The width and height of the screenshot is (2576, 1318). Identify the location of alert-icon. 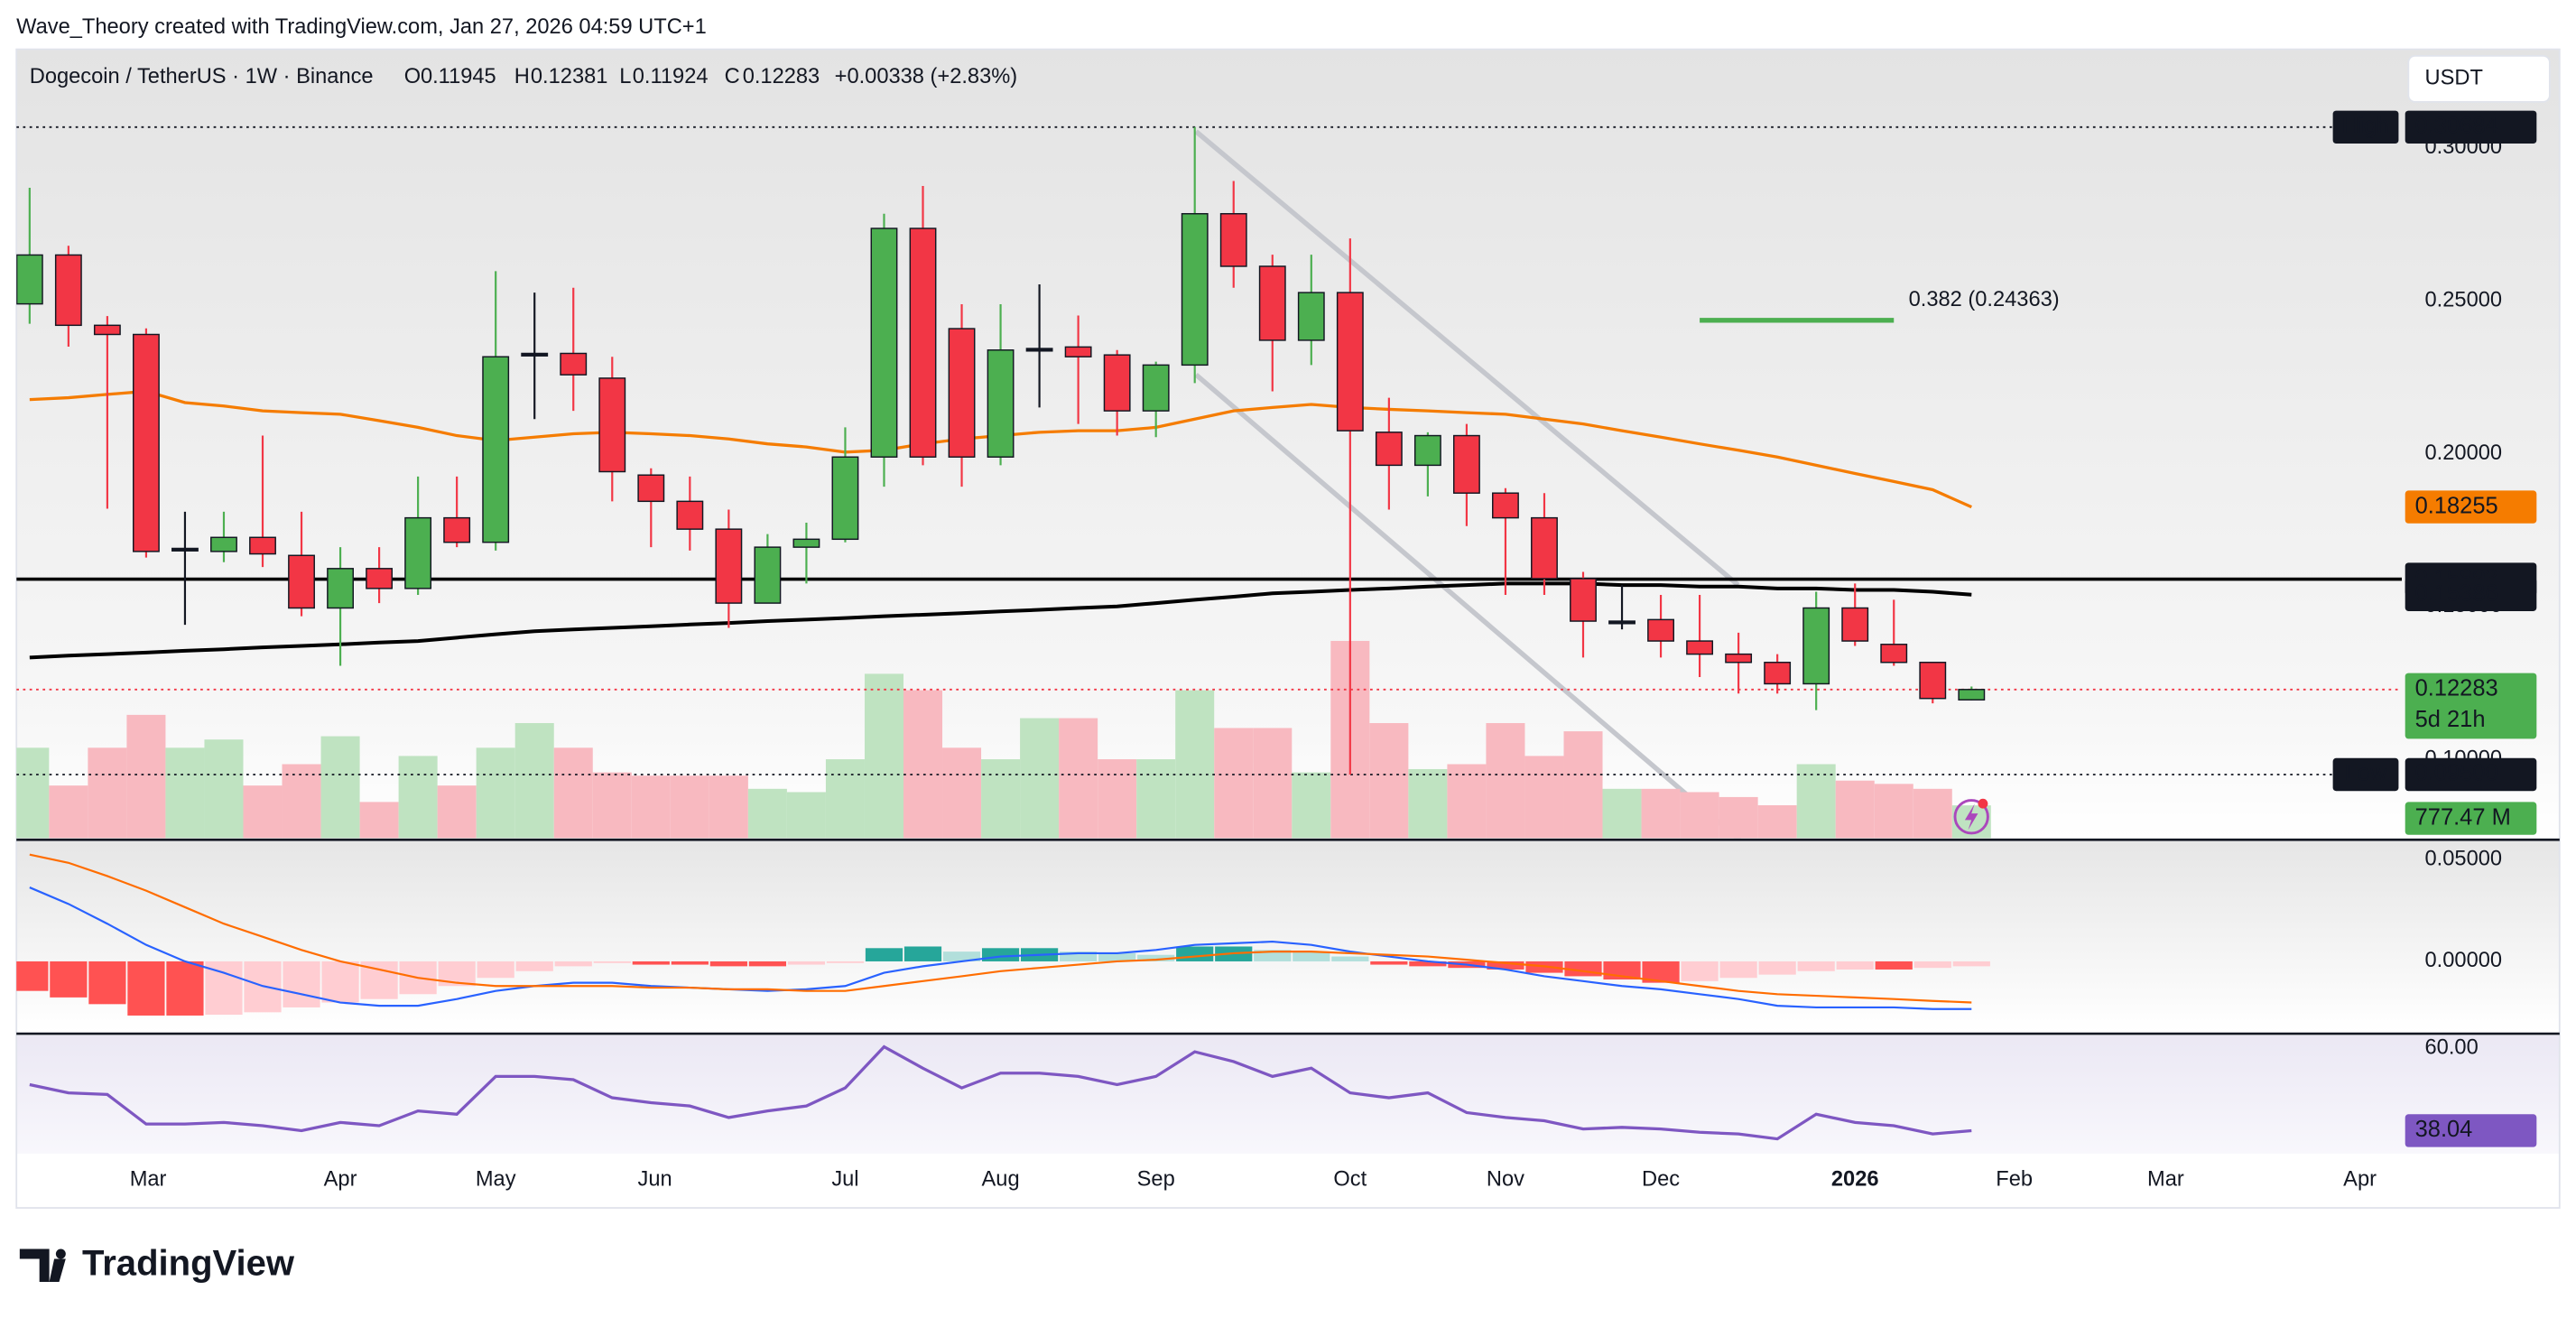
(1971, 817).